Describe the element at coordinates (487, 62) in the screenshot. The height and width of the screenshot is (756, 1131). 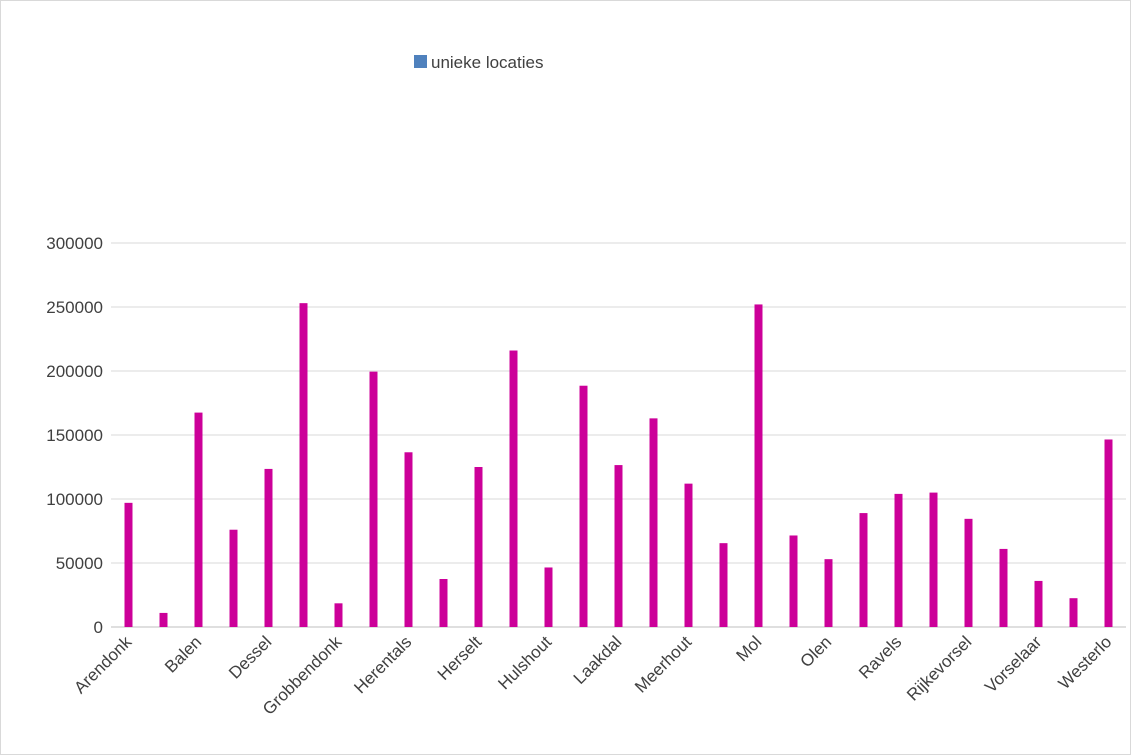
I see `legend-label: unieke locaties` at that location.